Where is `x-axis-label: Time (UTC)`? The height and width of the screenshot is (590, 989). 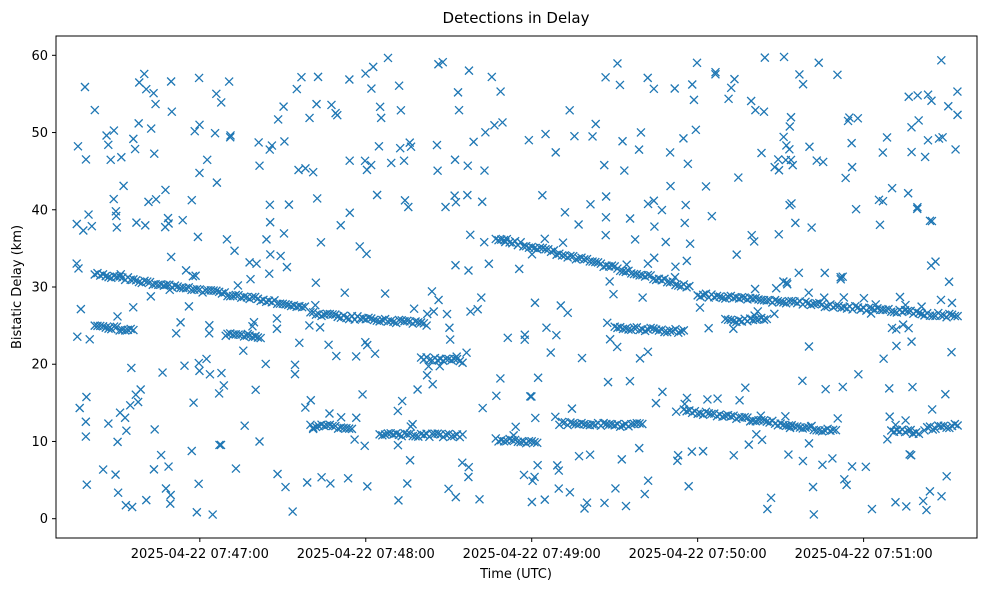 x-axis-label: Time (UTC) is located at coordinates (515, 574).